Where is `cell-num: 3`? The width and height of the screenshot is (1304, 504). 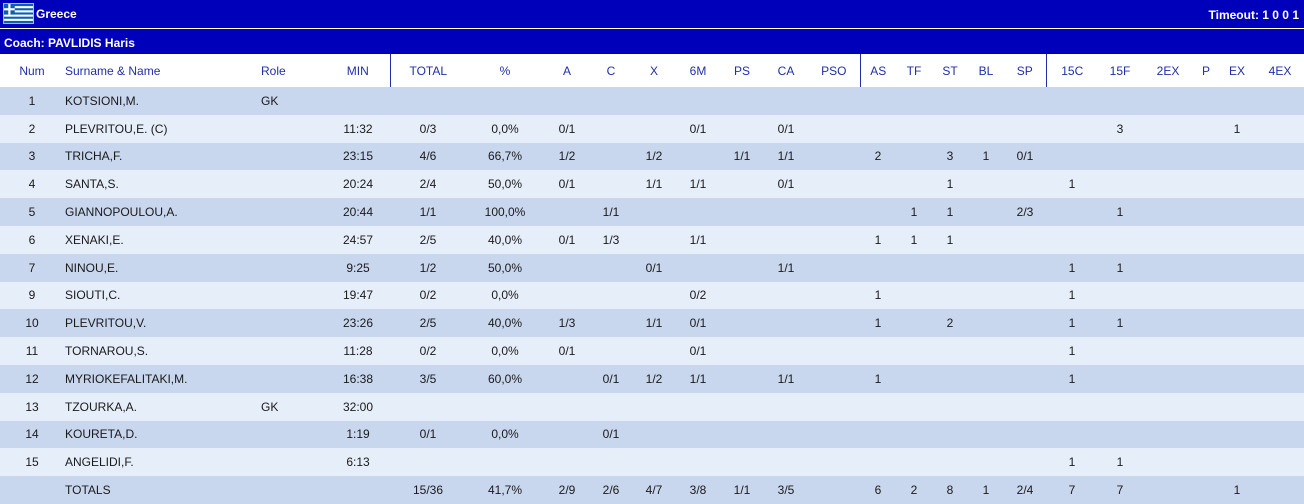
cell-num: 3 is located at coordinates (32, 156).